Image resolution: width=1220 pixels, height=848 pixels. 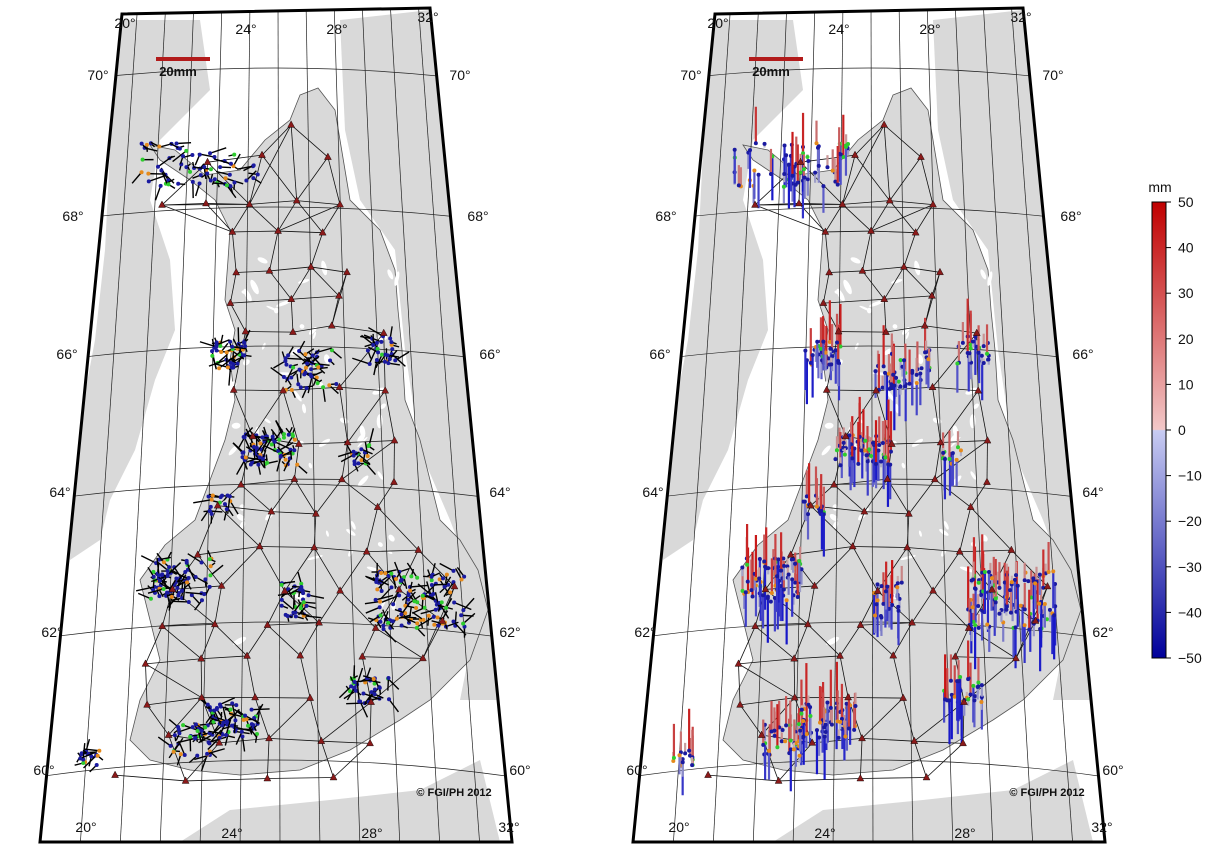 What do you see at coordinates (636, 770) in the screenshot?
I see `latitude-label-left: 60°` at bounding box center [636, 770].